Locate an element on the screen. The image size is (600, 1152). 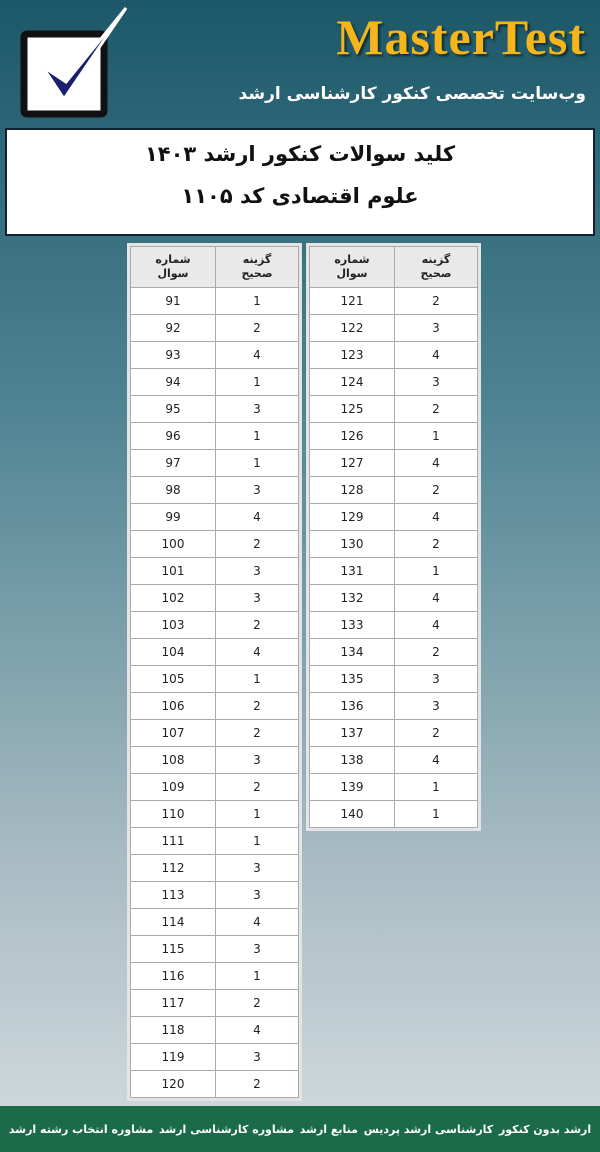
tagline: وب‌سایت تخصصی کنکور کارشناسی ارشد is located at coordinates (412, 94).